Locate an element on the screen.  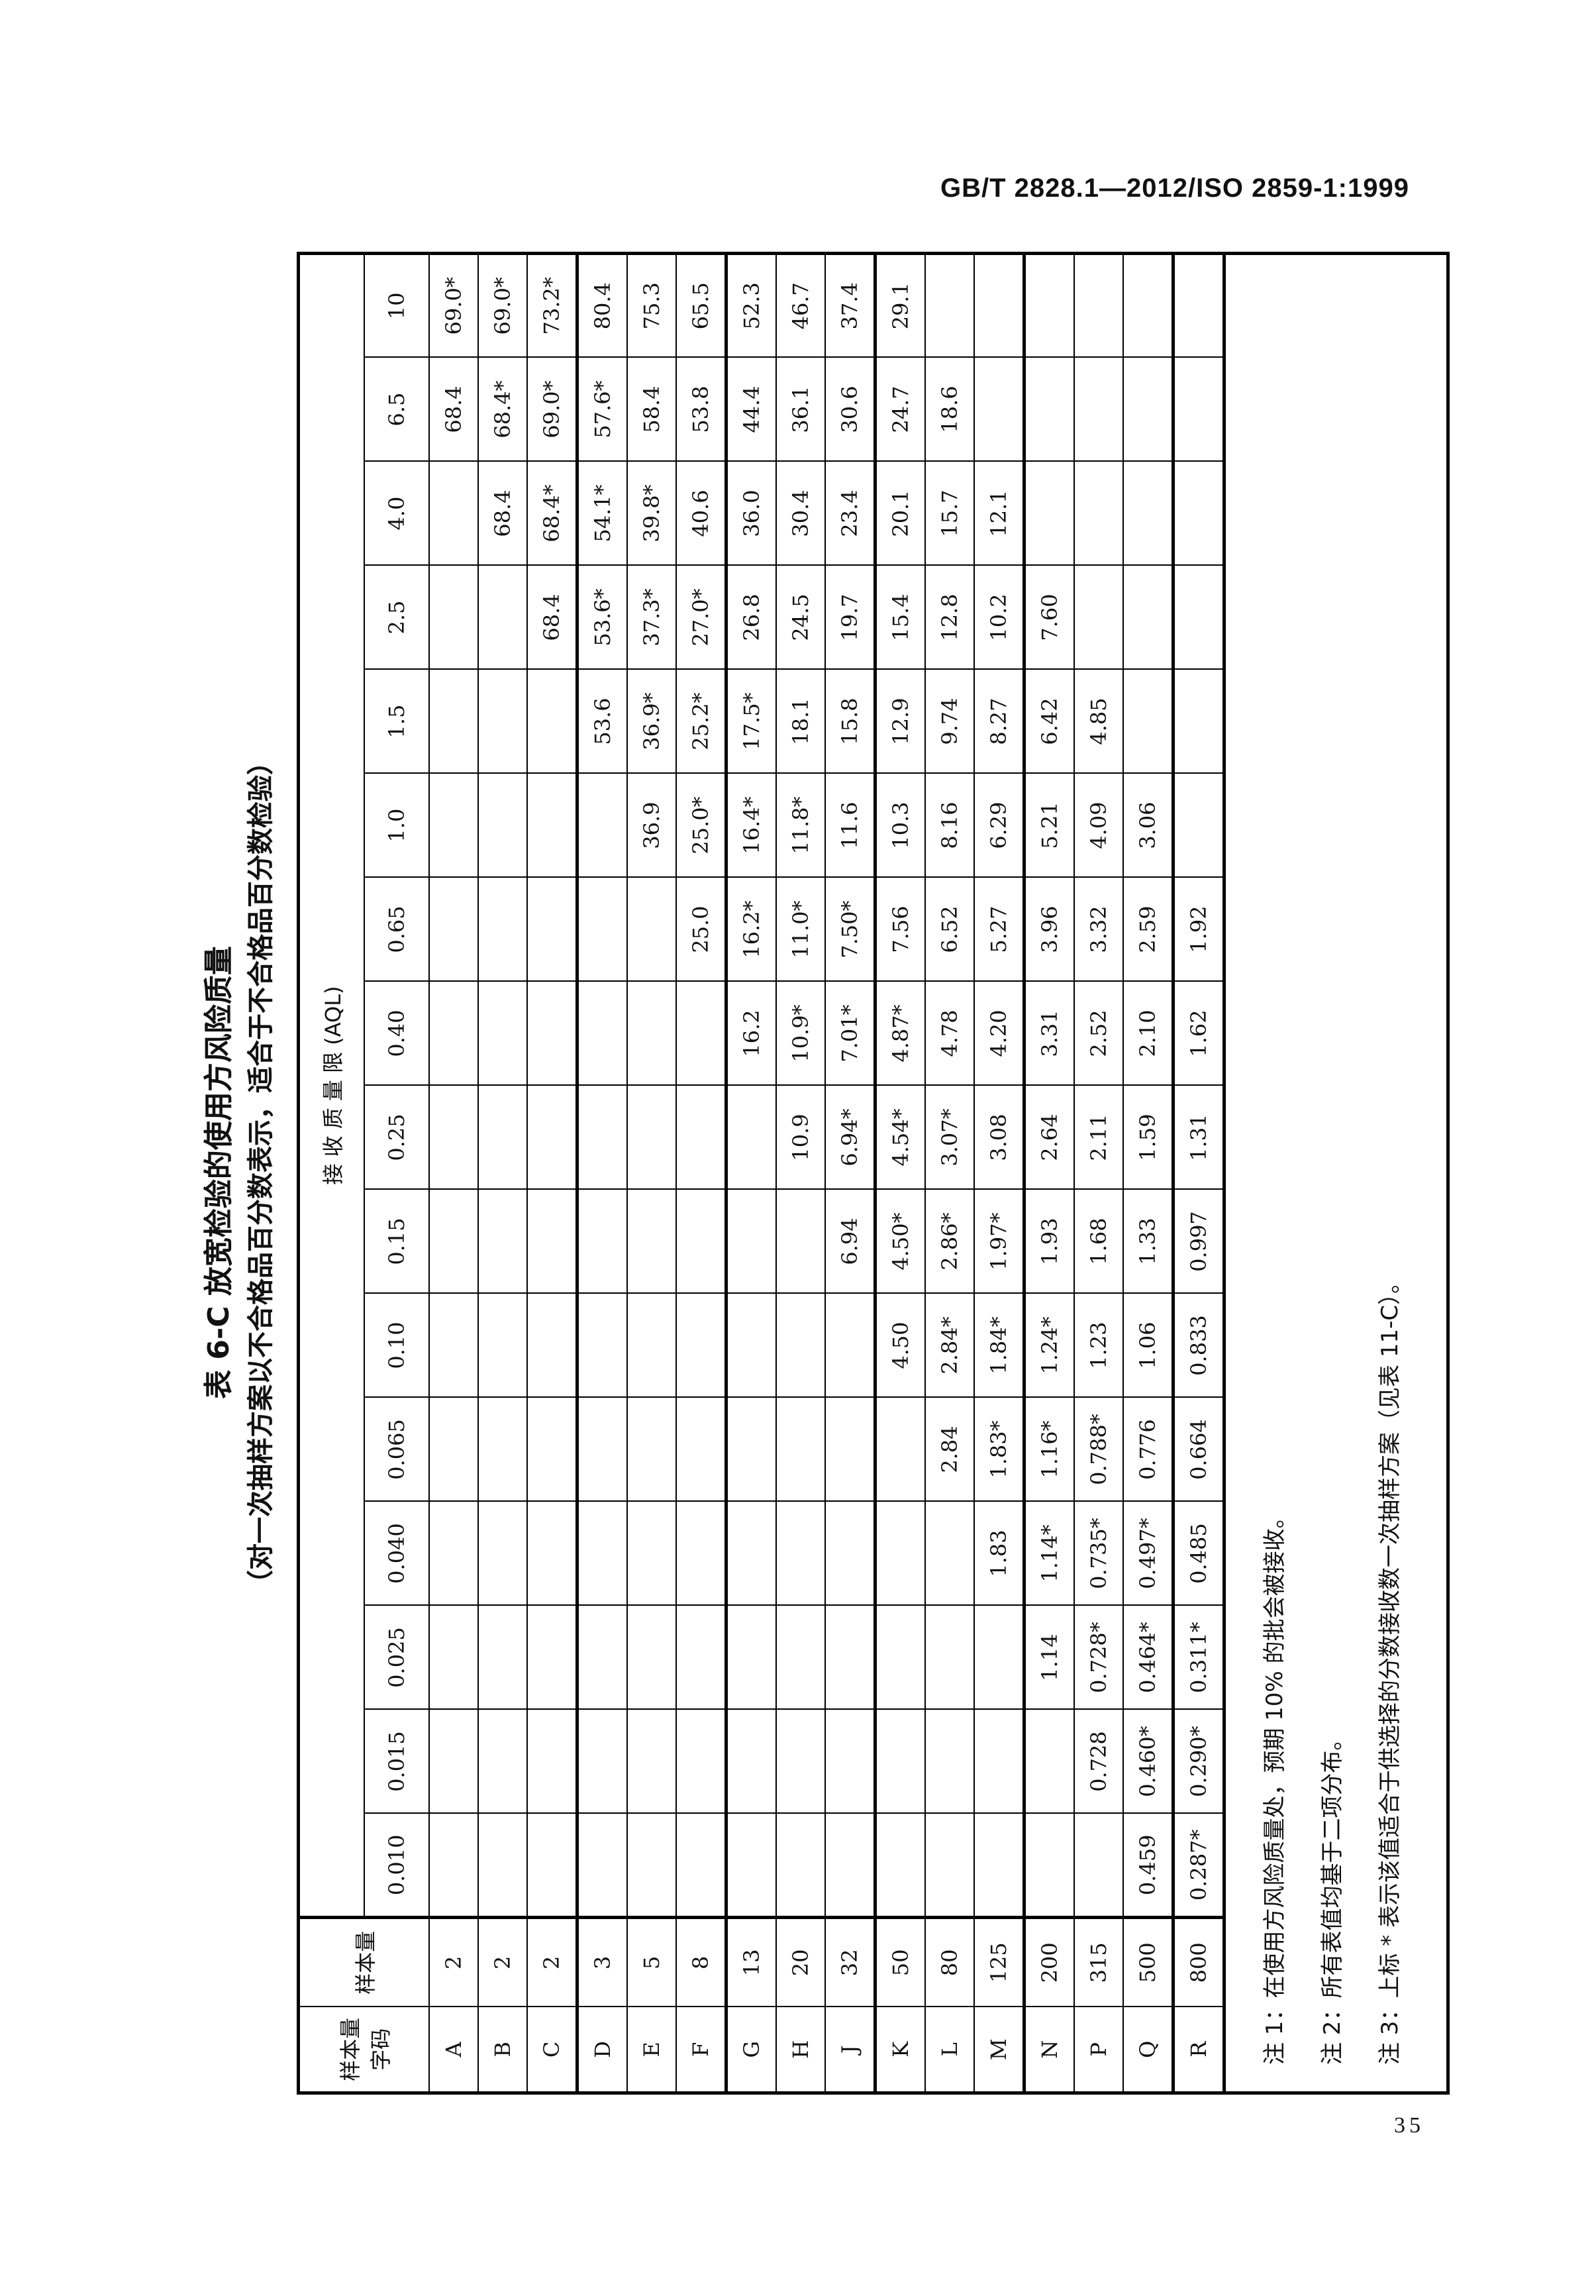
risk-quality-value: 6.42 is located at coordinates (1049, 721).